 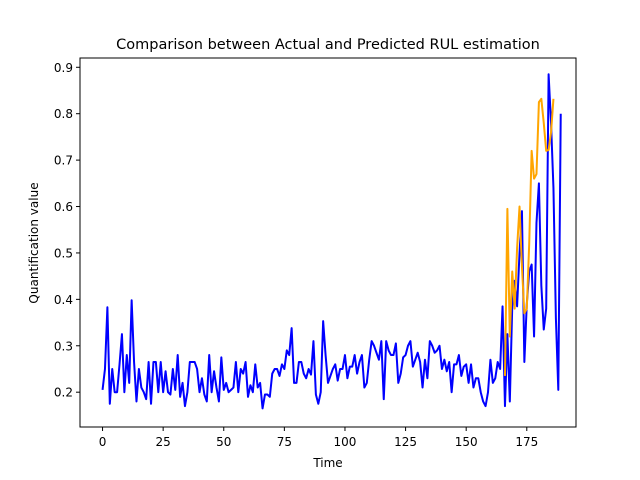 What do you see at coordinates (223, 442) in the screenshot?
I see `x-tick-label: 50` at bounding box center [223, 442].